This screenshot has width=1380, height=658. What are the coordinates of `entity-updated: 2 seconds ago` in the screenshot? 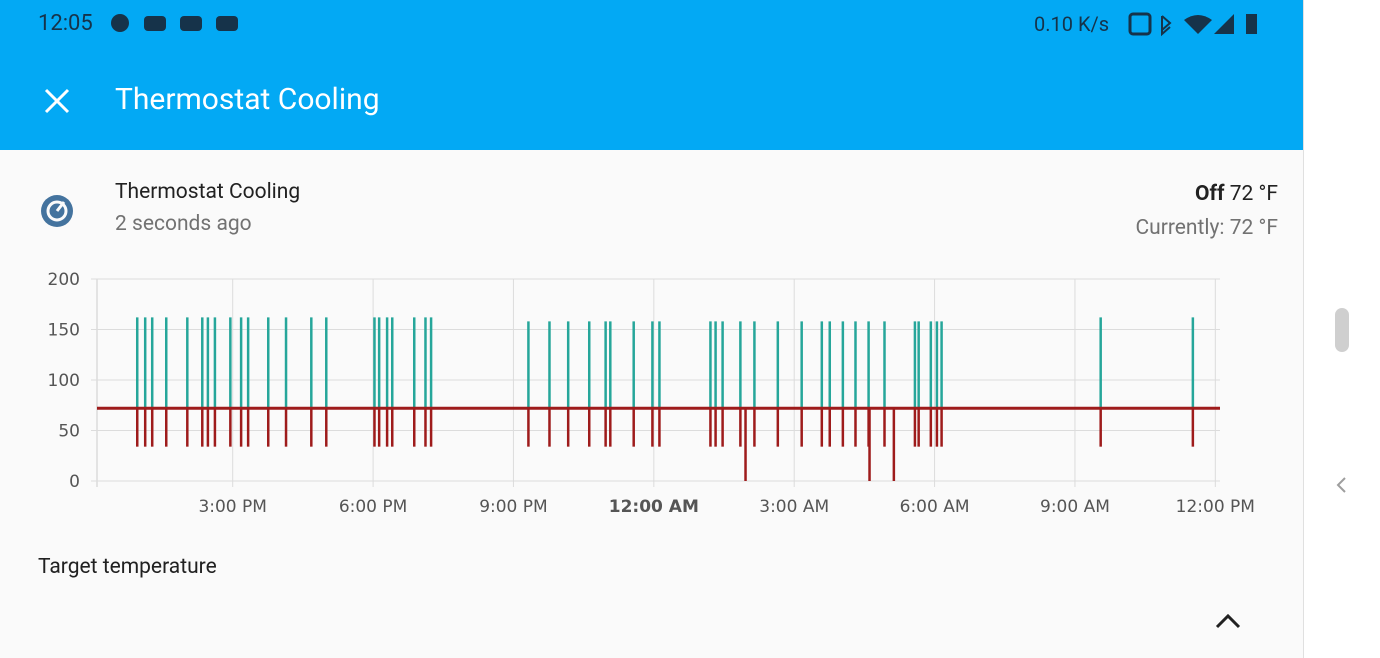 It's located at (183, 224).